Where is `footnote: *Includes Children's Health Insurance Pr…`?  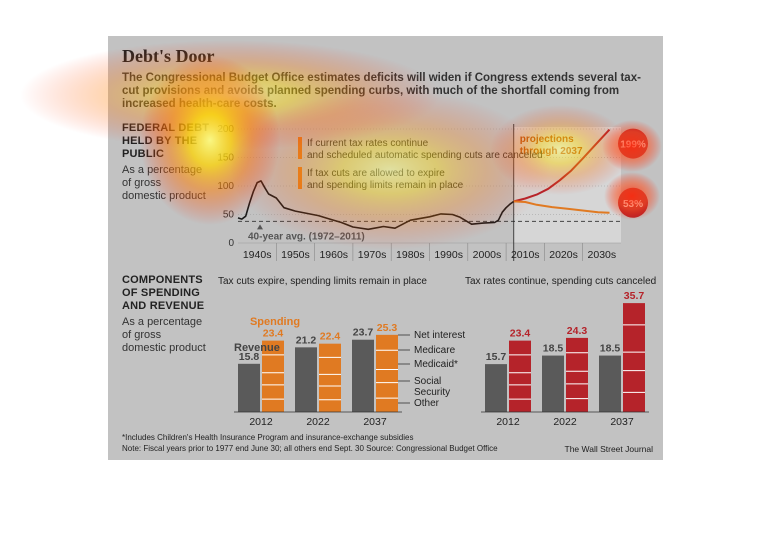
footnote: *Includes Children's Health Insurance Pr… is located at coordinates (268, 437).